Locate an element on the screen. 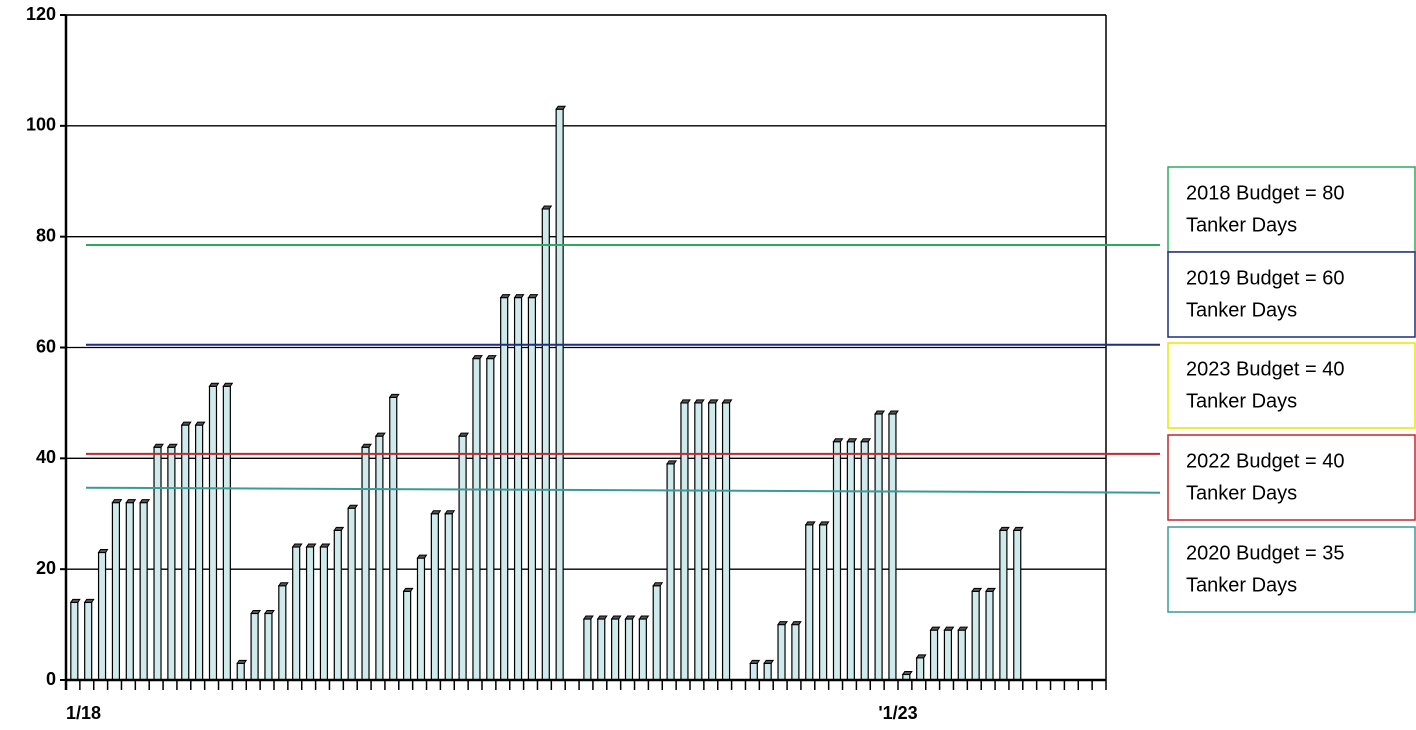 The height and width of the screenshot is (730, 1416). budget-label: 2023 Budget = 40 is located at coordinates (1265, 369).